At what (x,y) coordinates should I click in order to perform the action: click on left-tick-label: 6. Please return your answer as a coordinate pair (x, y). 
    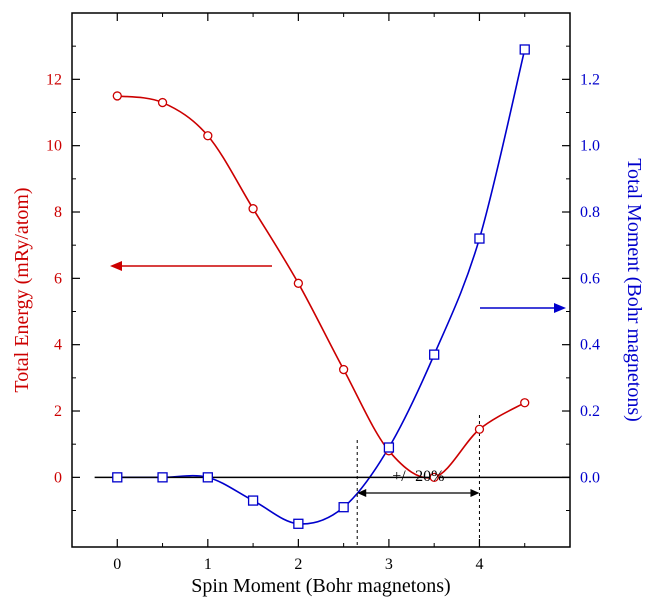
    Looking at the image, I should click on (58, 278).